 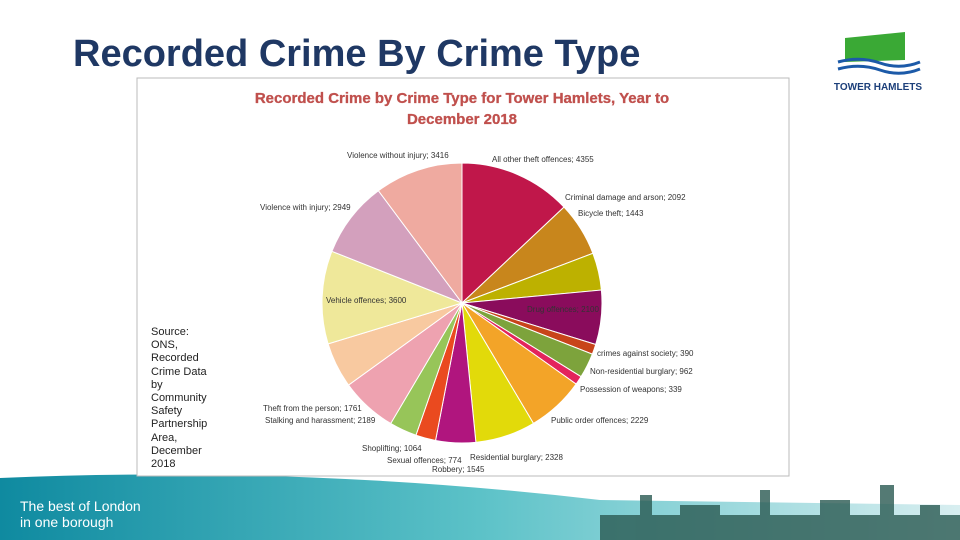 I want to click on label-value: 1064, so click(x=413, y=448).